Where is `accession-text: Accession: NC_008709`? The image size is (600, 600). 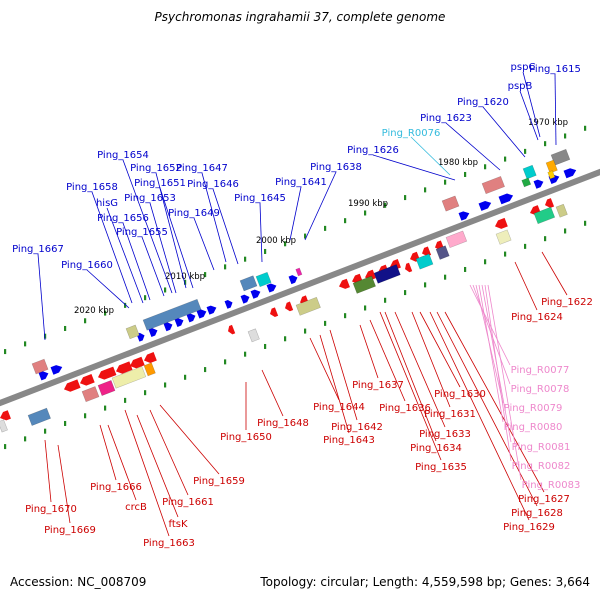
accession-text: Accession: NC_008709 is located at coordinates (78, 582).